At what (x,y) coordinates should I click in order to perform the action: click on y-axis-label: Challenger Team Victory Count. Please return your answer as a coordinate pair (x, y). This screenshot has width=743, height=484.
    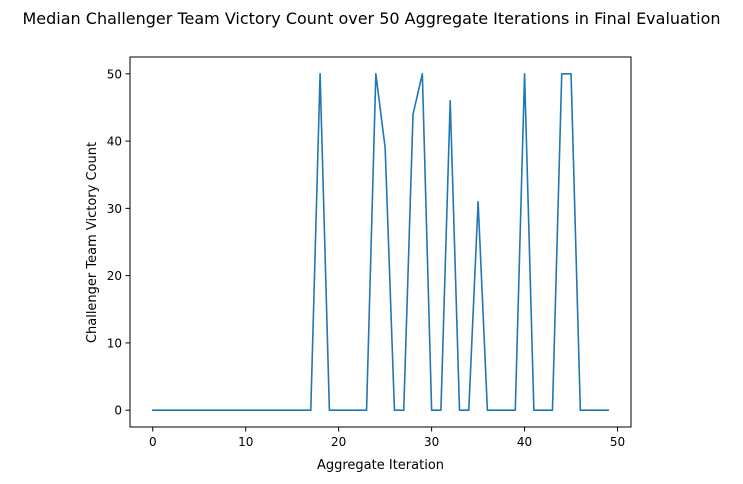
    Looking at the image, I should click on (92, 242).